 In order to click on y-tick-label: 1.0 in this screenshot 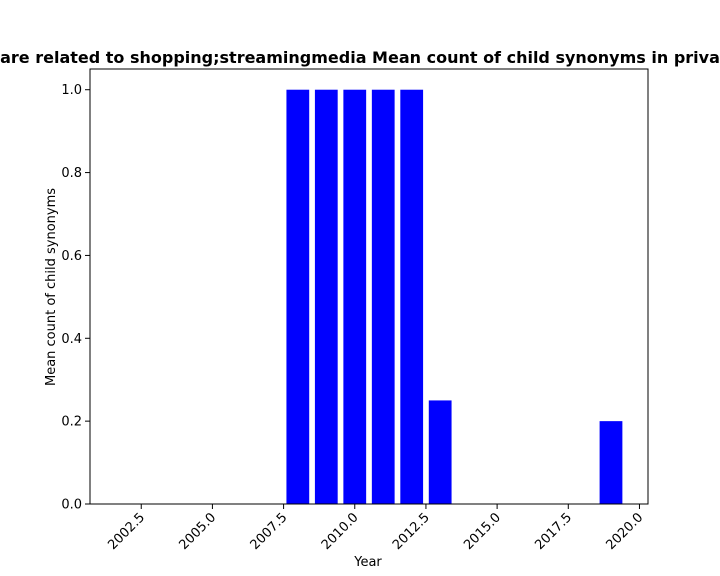, I will do `click(71, 90)`.